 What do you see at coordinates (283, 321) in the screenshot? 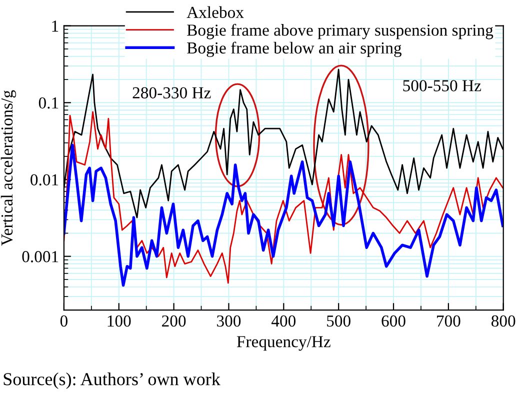
I see `x-tick-label: 400` at bounding box center [283, 321].